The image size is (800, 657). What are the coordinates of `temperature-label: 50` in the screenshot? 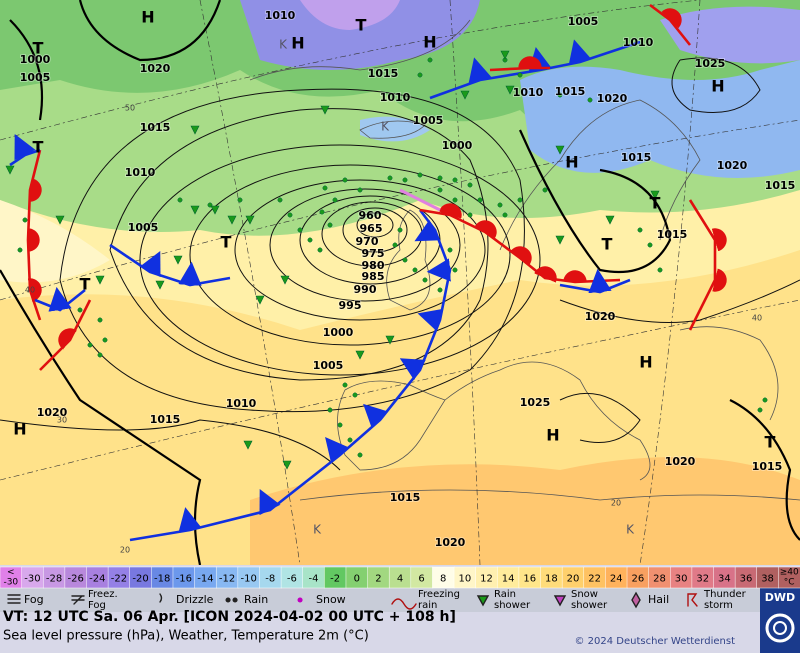 It's located at (130, 108).